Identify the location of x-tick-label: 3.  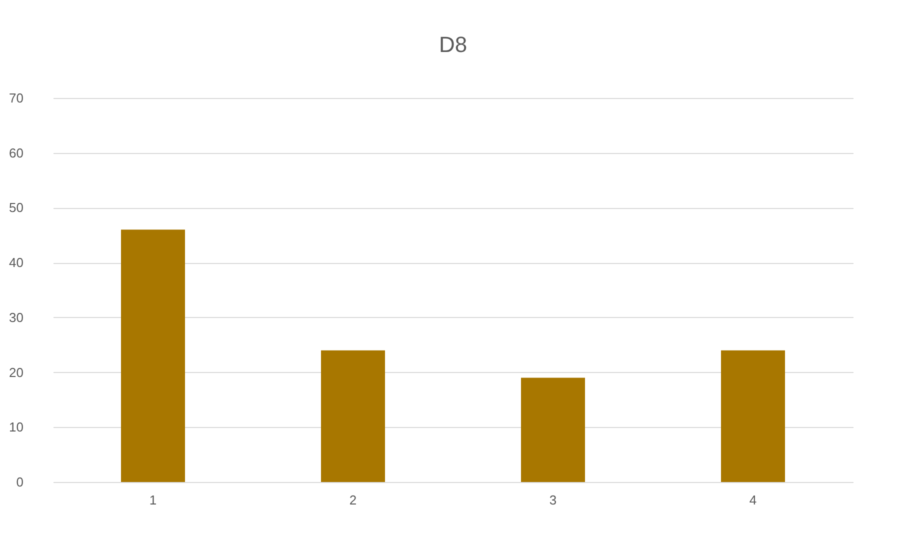
(553, 500).